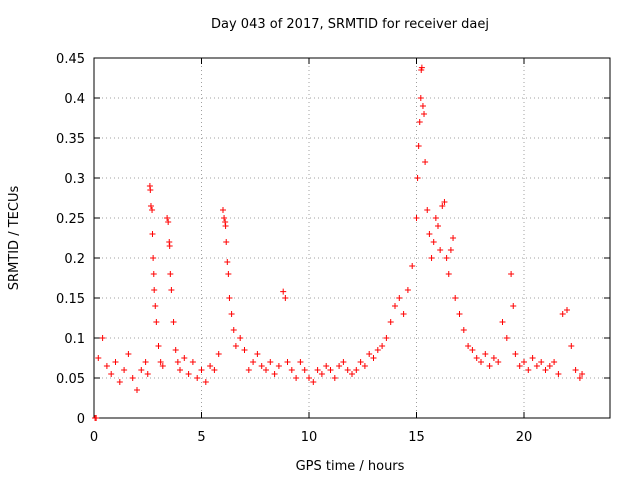 Image resolution: width=640 pixels, height=480 pixels. Describe the element at coordinates (524, 437) in the screenshot. I see `x-tick-label: 20` at that location.